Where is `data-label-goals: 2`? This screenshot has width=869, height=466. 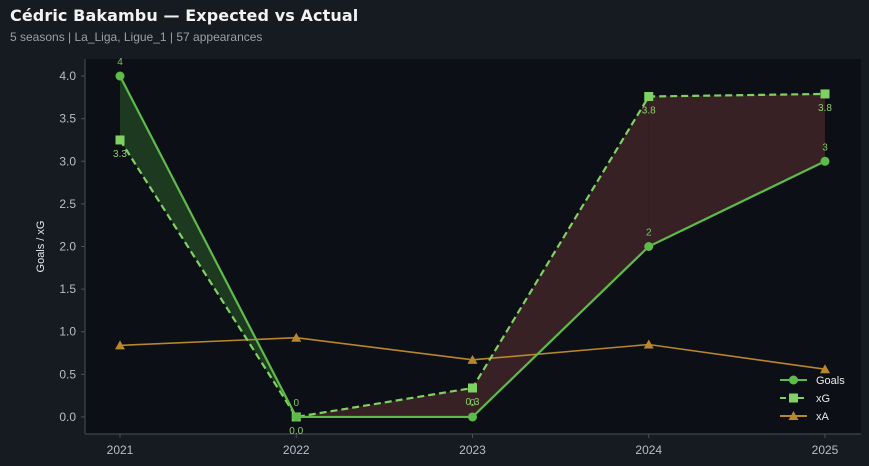 data-label-goals: 2 is located at coordinates (649, 233).